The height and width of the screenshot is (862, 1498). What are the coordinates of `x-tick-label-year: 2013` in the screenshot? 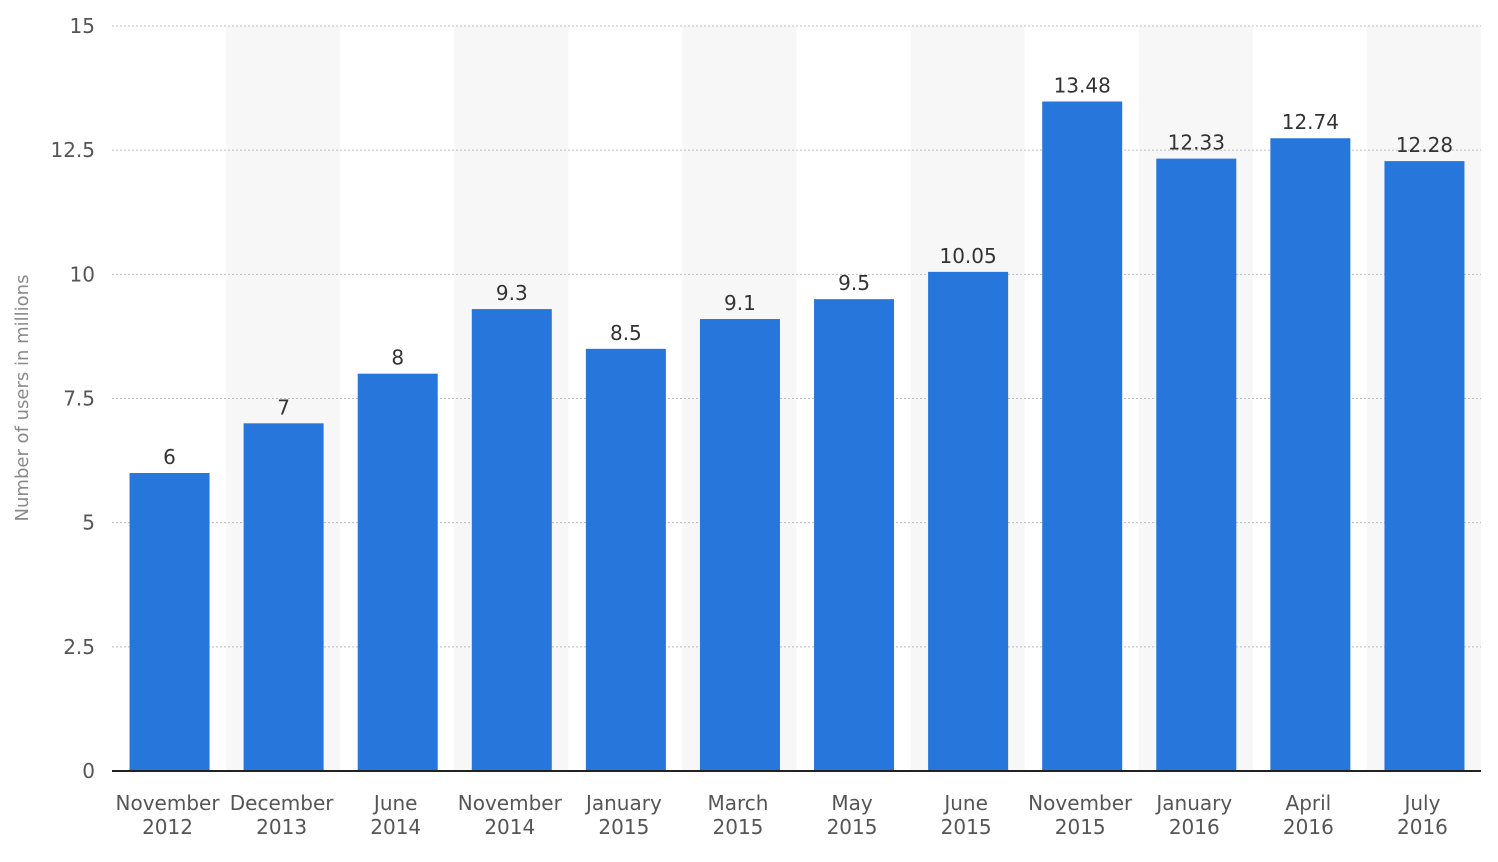 It's located at (281, 827).